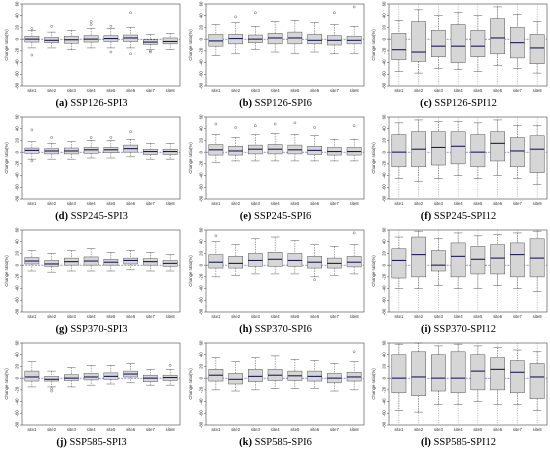 The width and height of the screenshot is (550, 452). I want to click on panel-caption: (h) SSP370-SPI6, so click(275, 331).